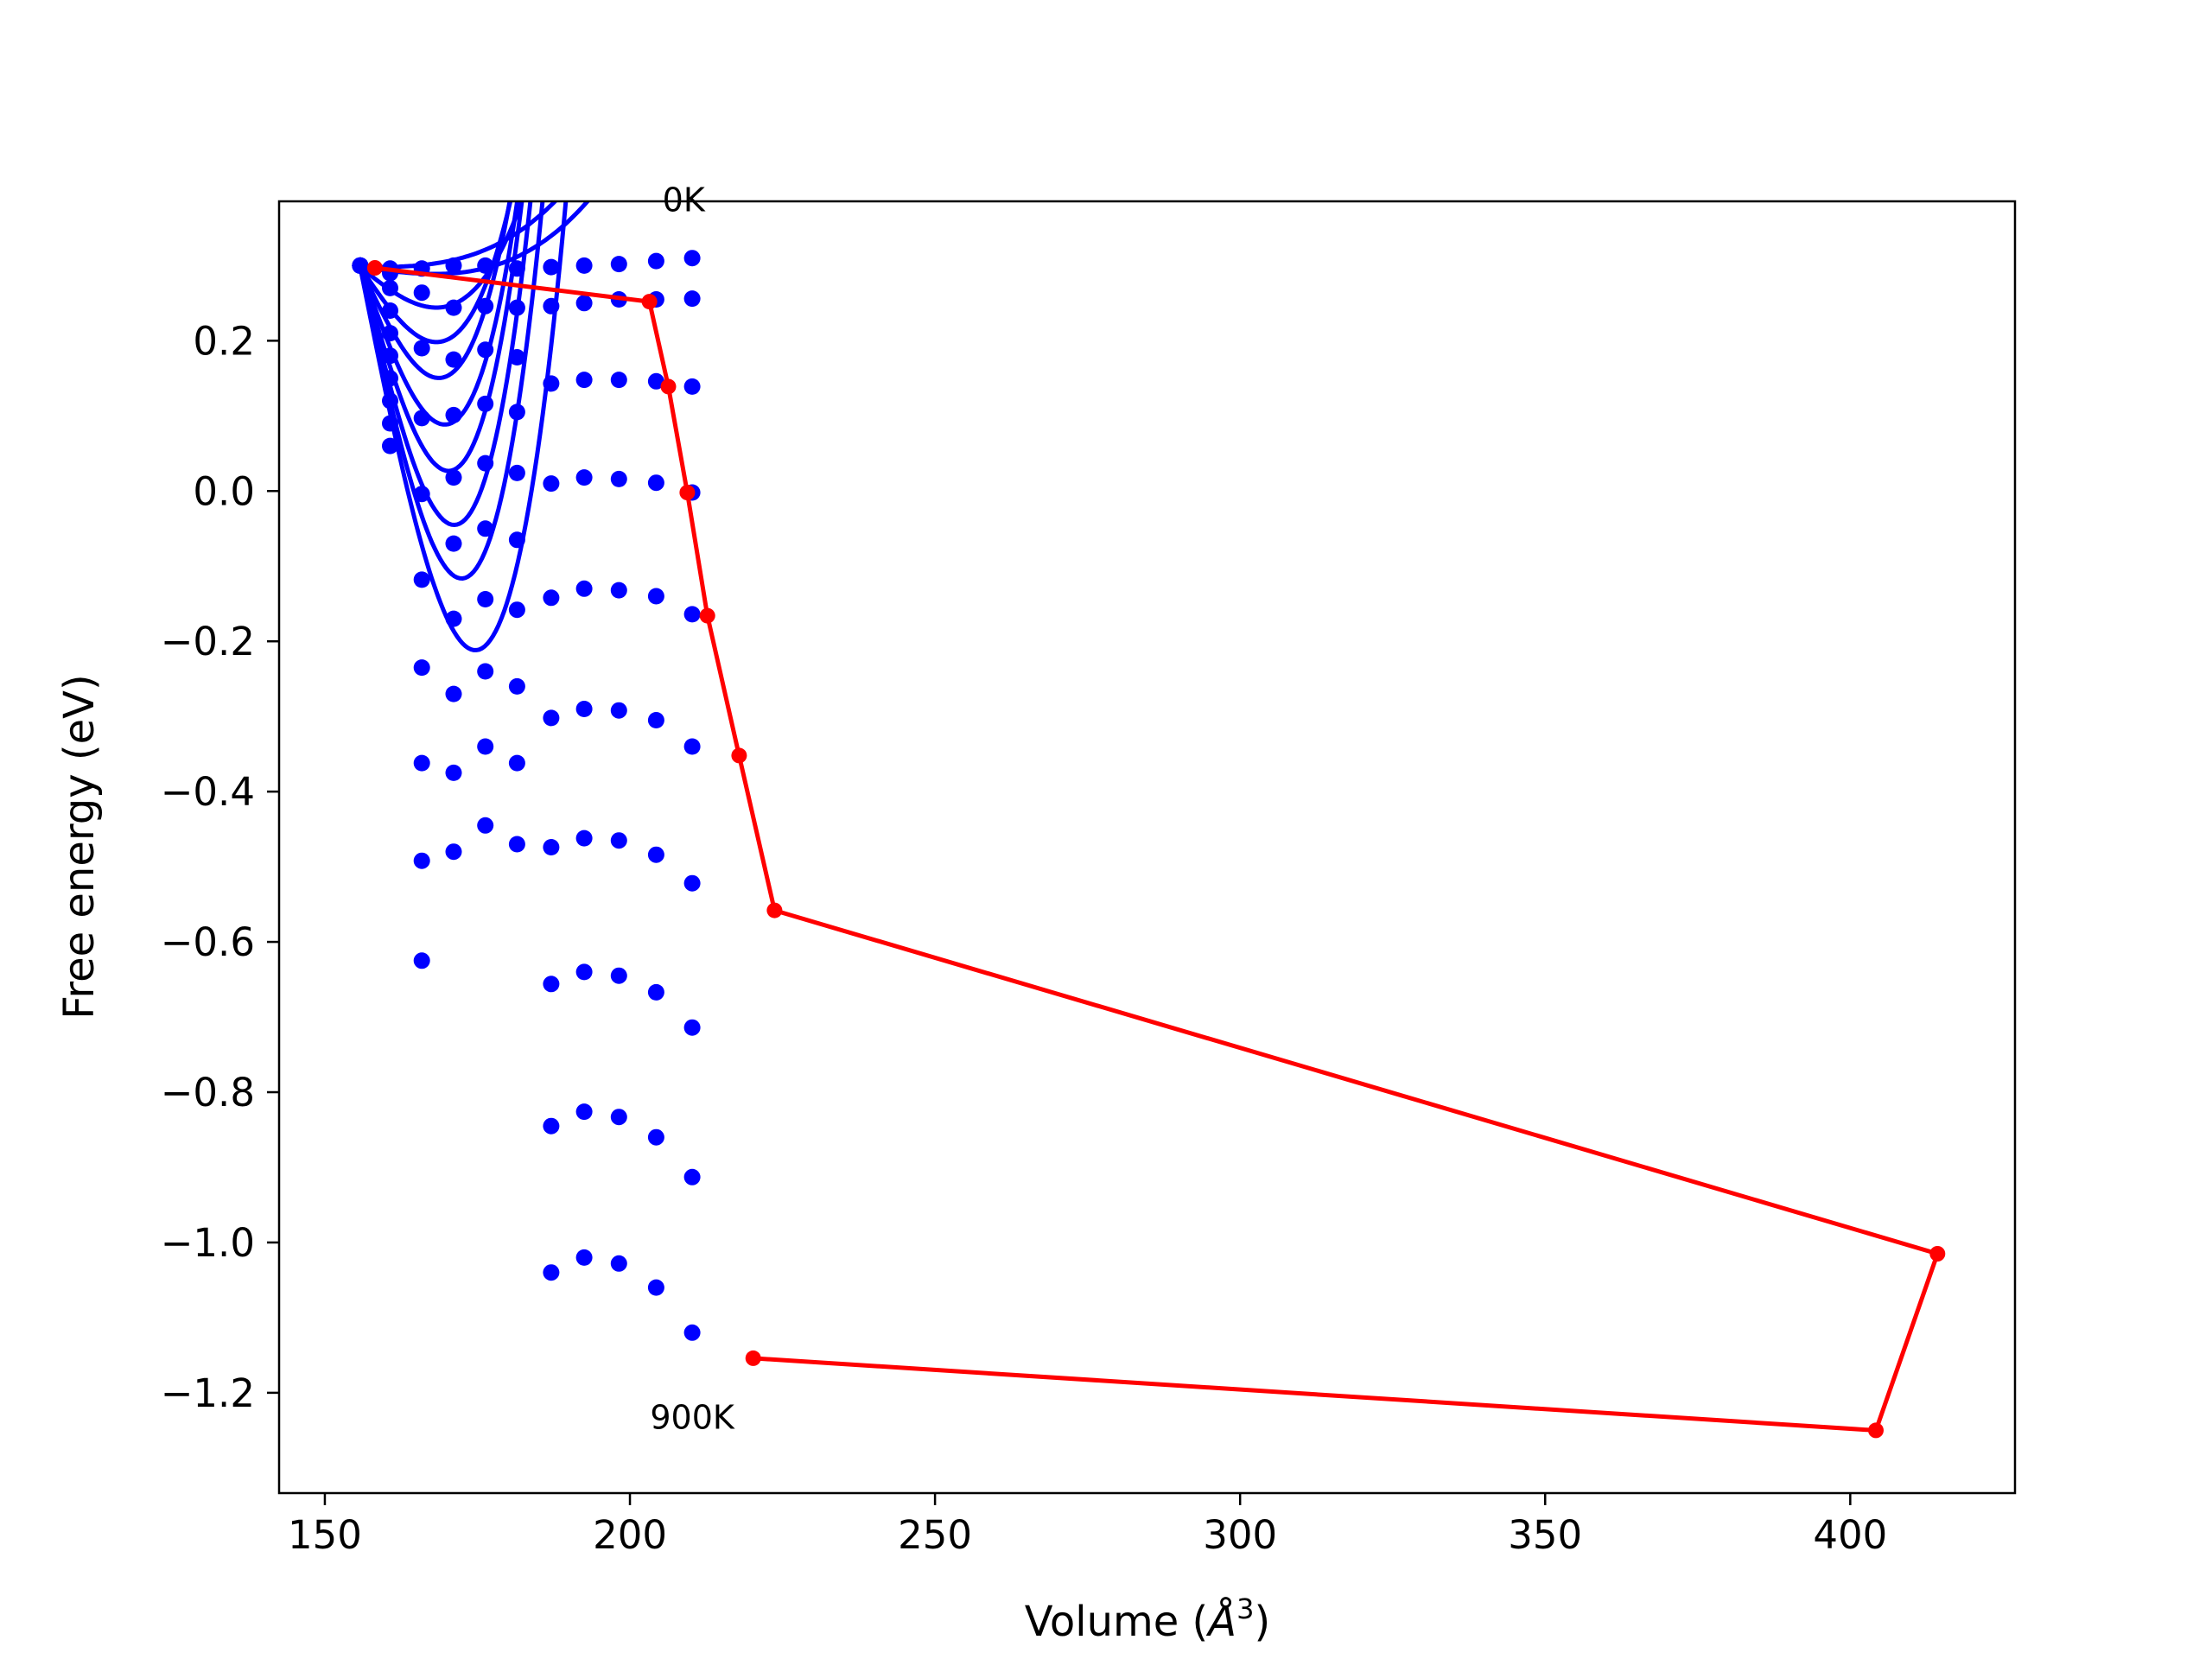  What do you see at coordinates (684, 200) in the screenshot?
I see `annotation-0k: 0K` at bounding box center [684, 200].